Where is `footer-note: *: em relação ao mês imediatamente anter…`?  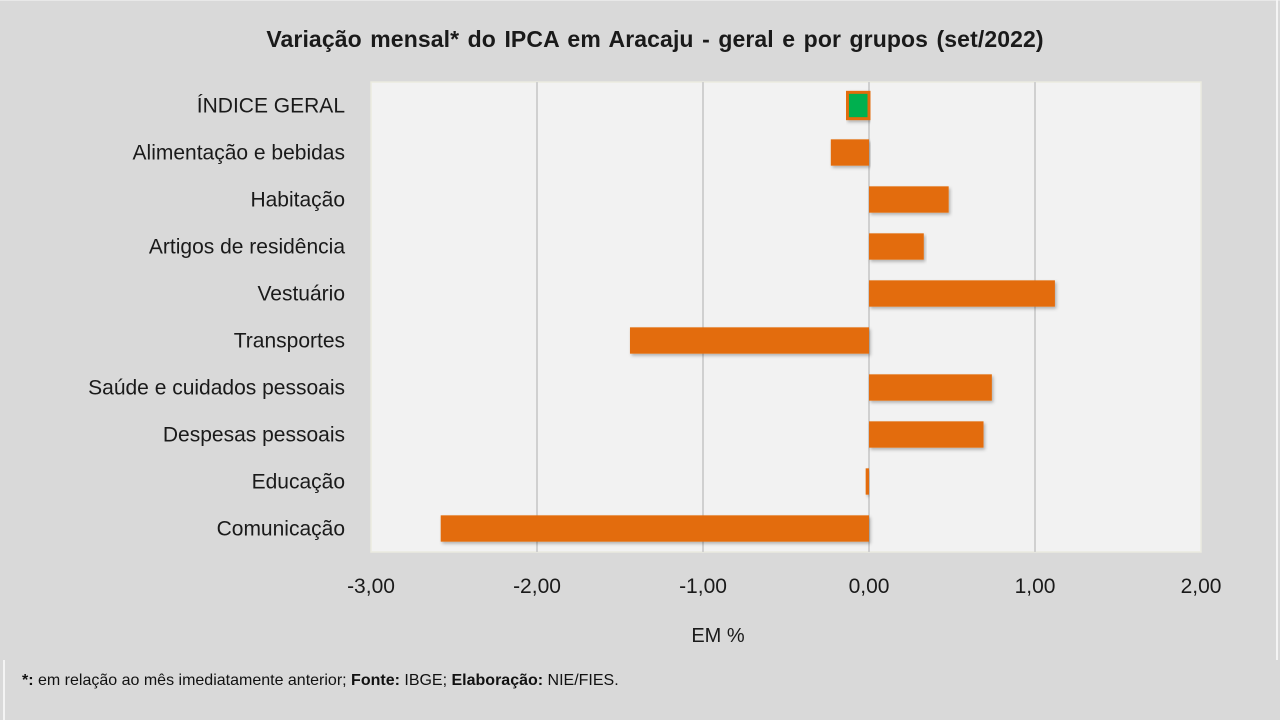 footer-note: *: em relação ao mês imediatamente anter… is located at coordinates (320, 681).